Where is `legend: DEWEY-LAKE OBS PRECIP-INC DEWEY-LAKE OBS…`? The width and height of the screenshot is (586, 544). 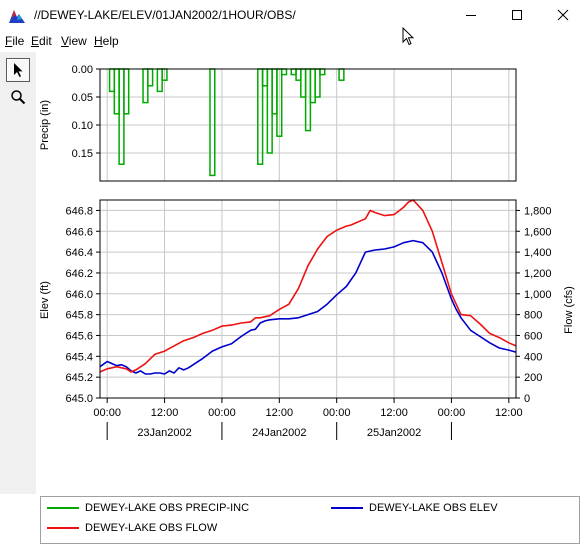 legend: DEWEY-LAKE OBS PRECIP-INC DEWEY-LAKE OBS… is located at coordinates (310, 520).